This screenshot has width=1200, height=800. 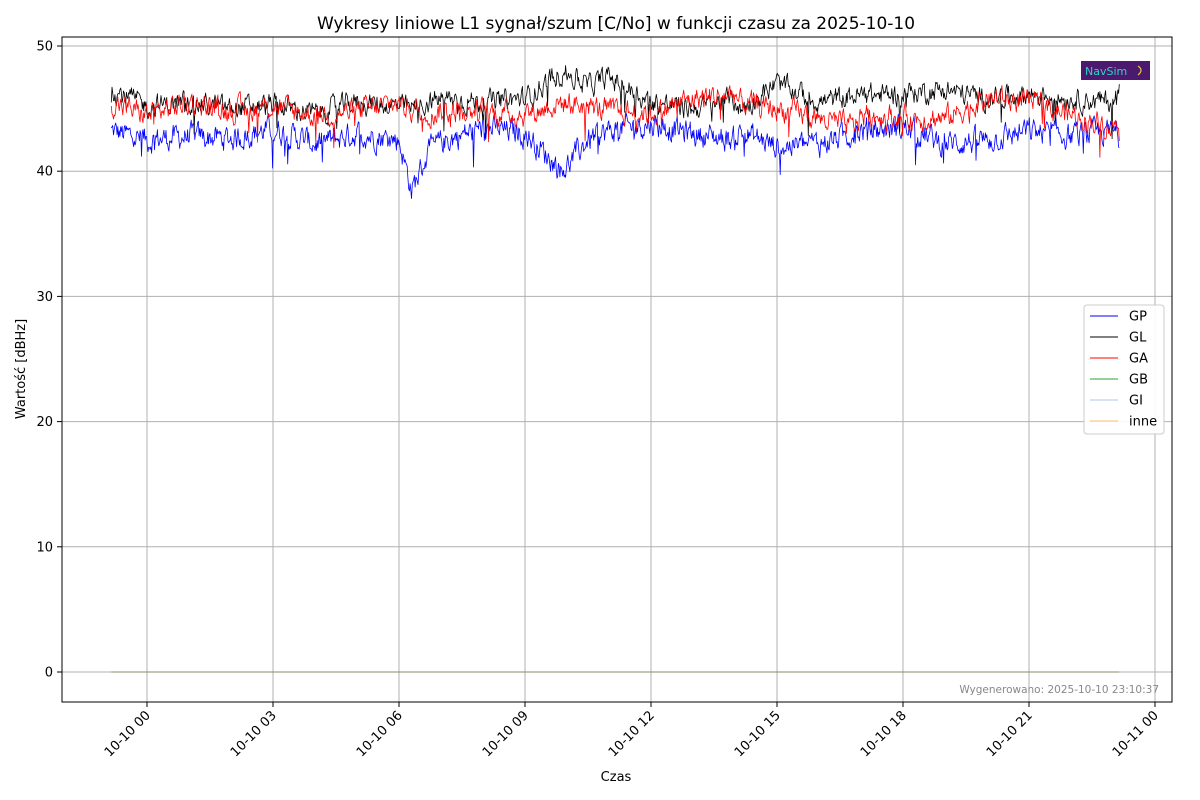 I want to click on y-tick-label: 0, so click(x=49, y=673).